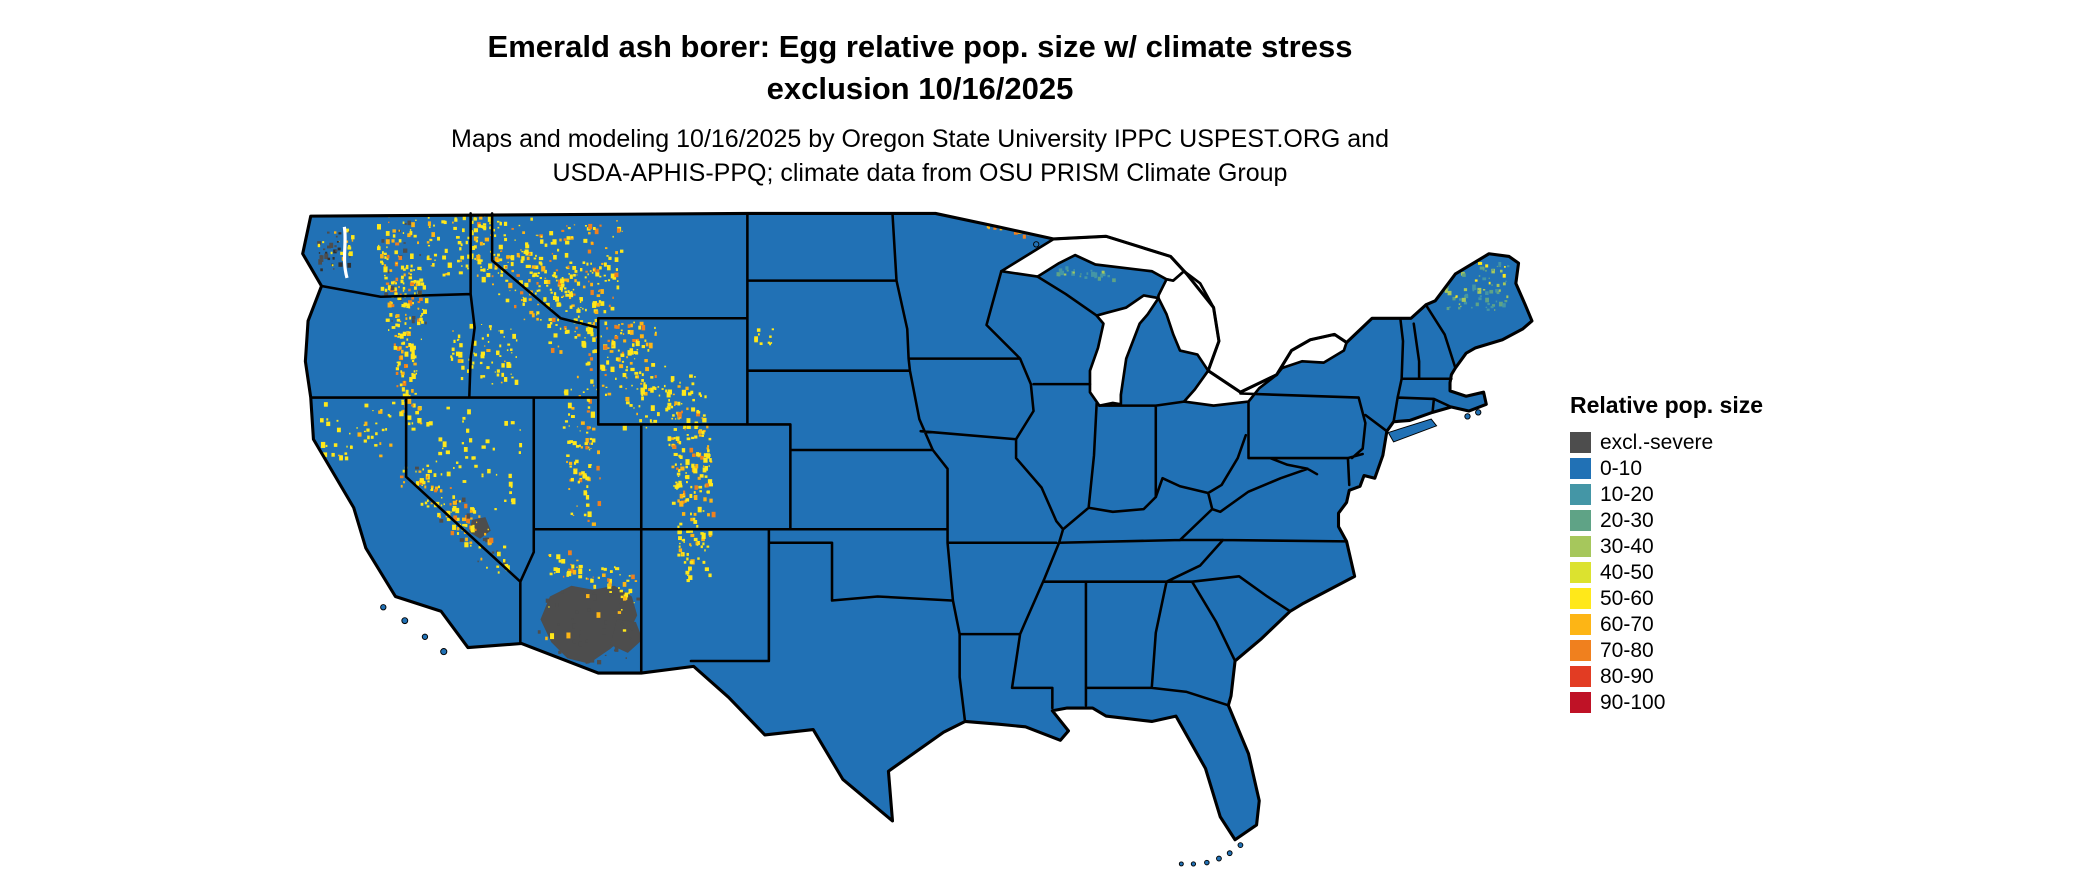 The height and width of the screenshot is (892, 2100). I want to click on nantucket-island, so click(1467, 416).